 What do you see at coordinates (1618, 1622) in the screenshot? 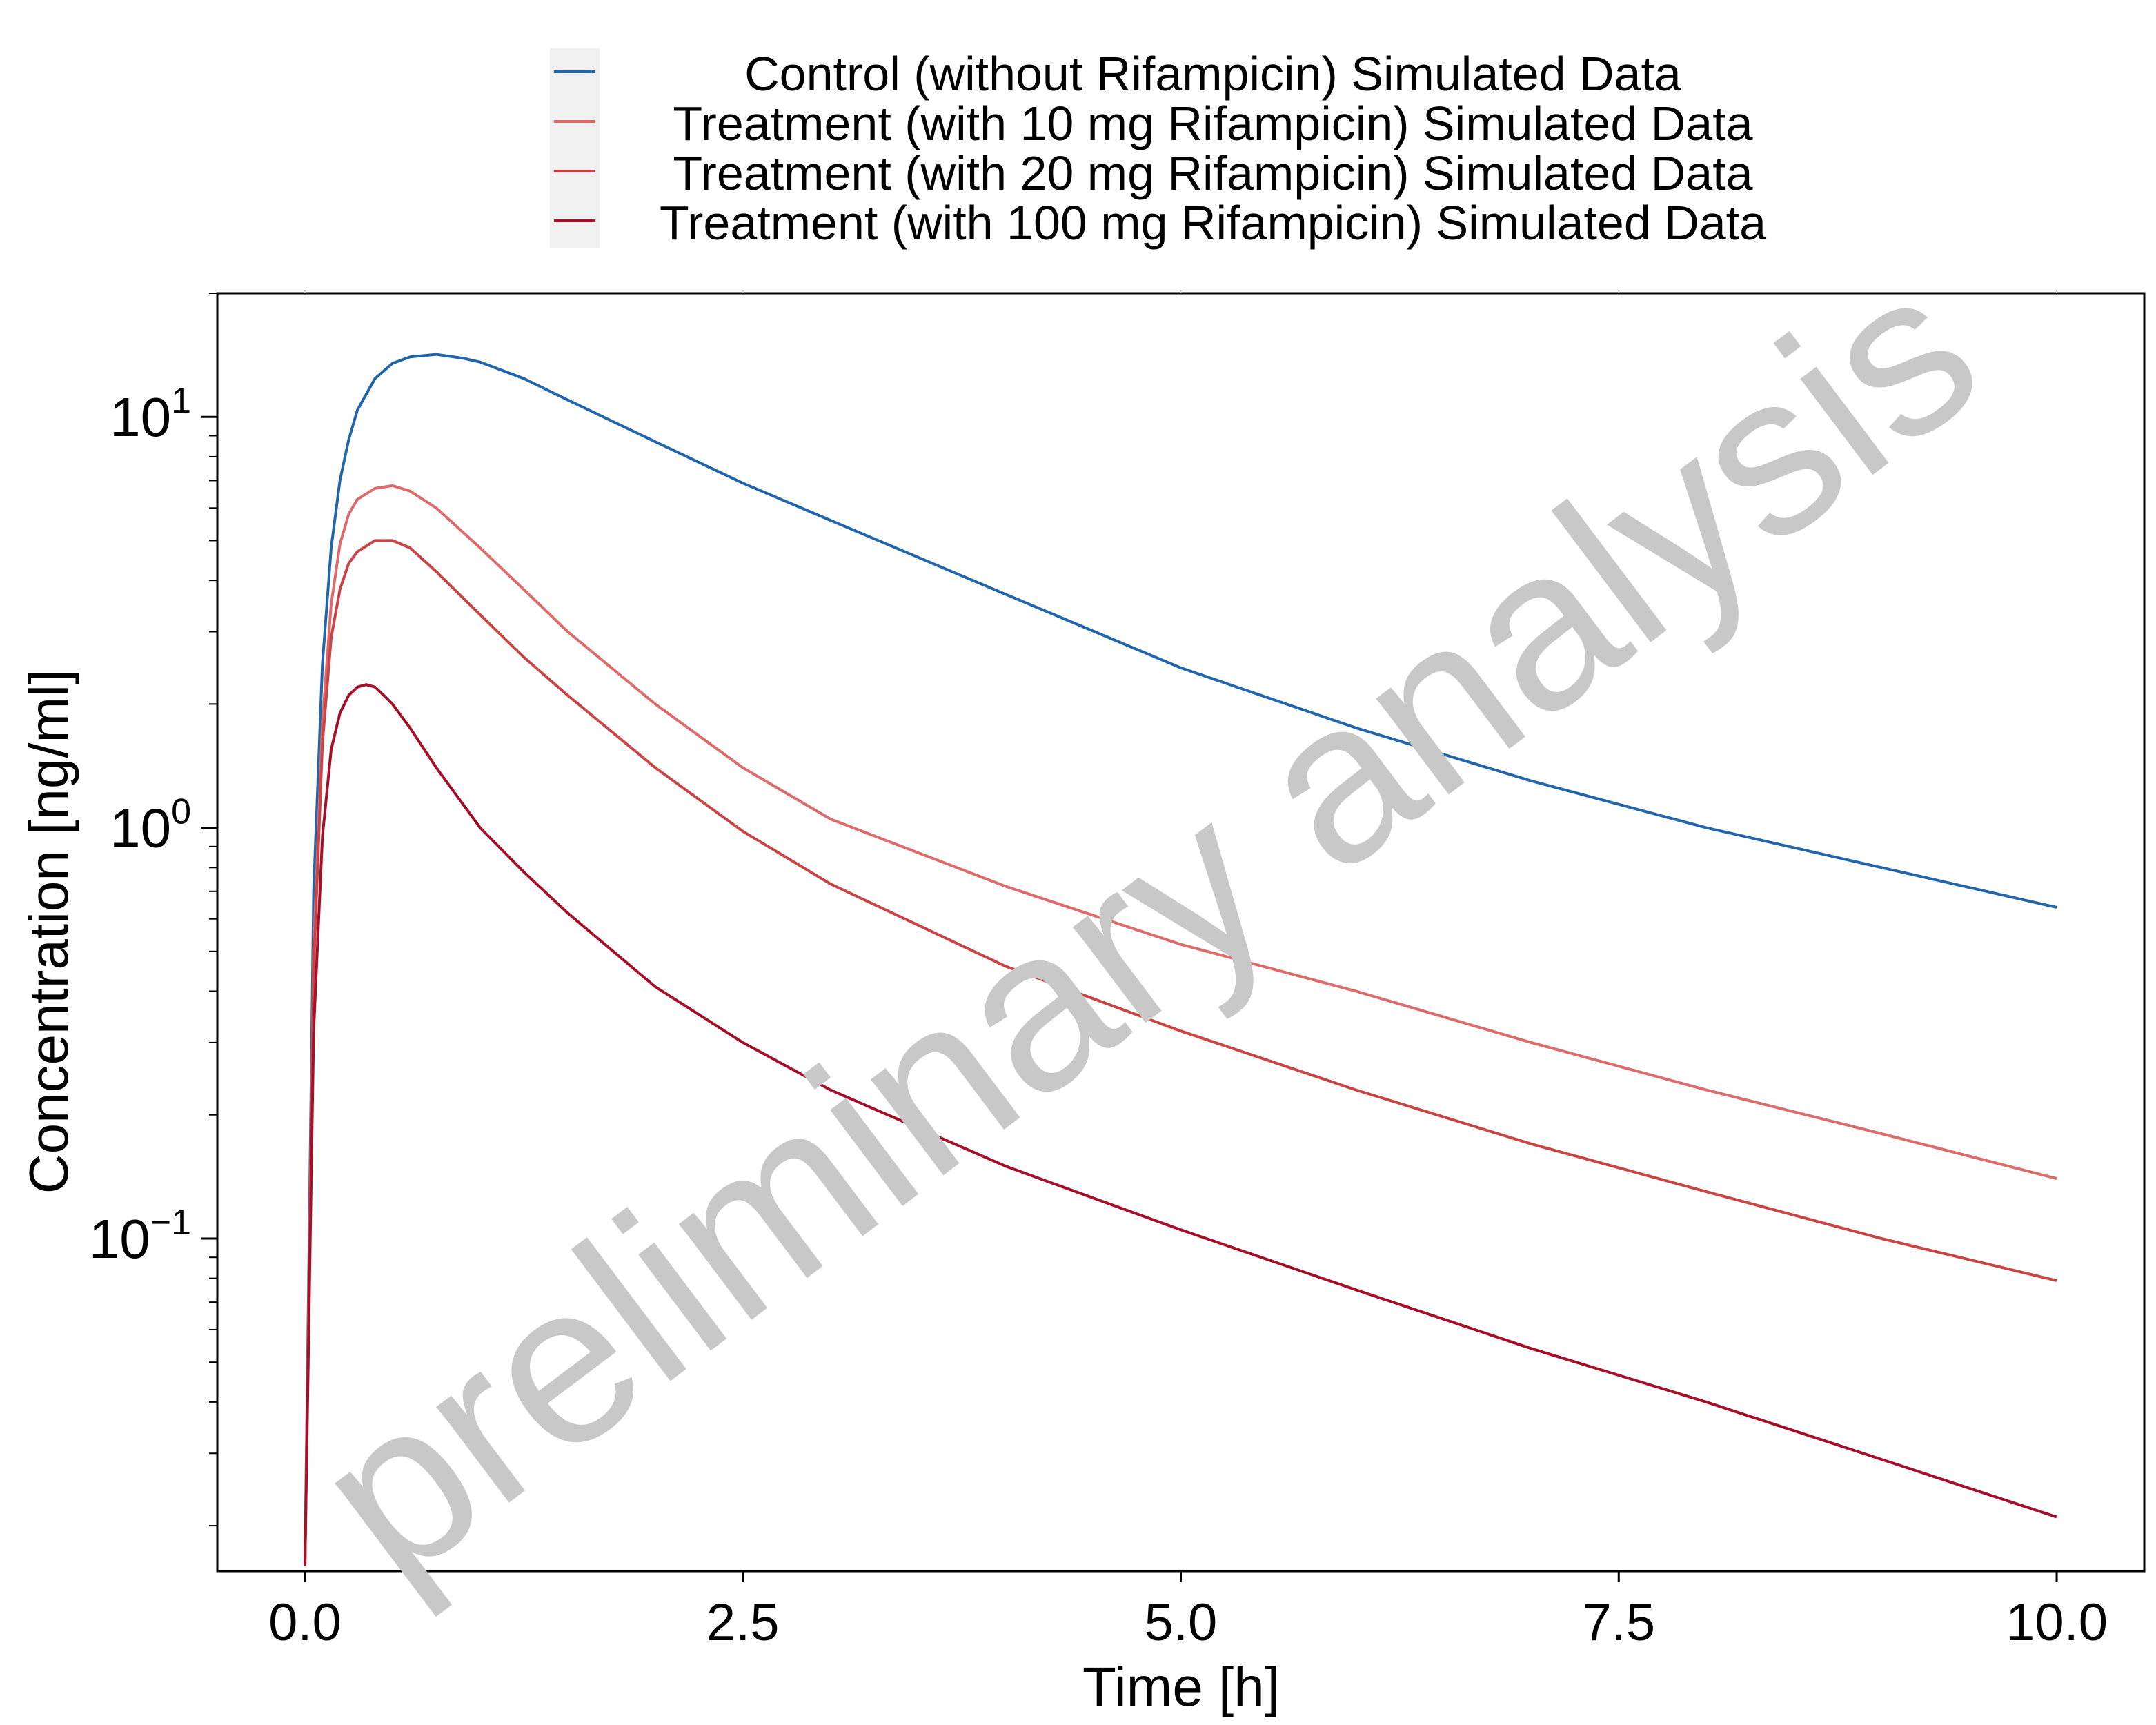
I see `x-tick-label-4: 7.5` at bounding box center [1618, 1622].